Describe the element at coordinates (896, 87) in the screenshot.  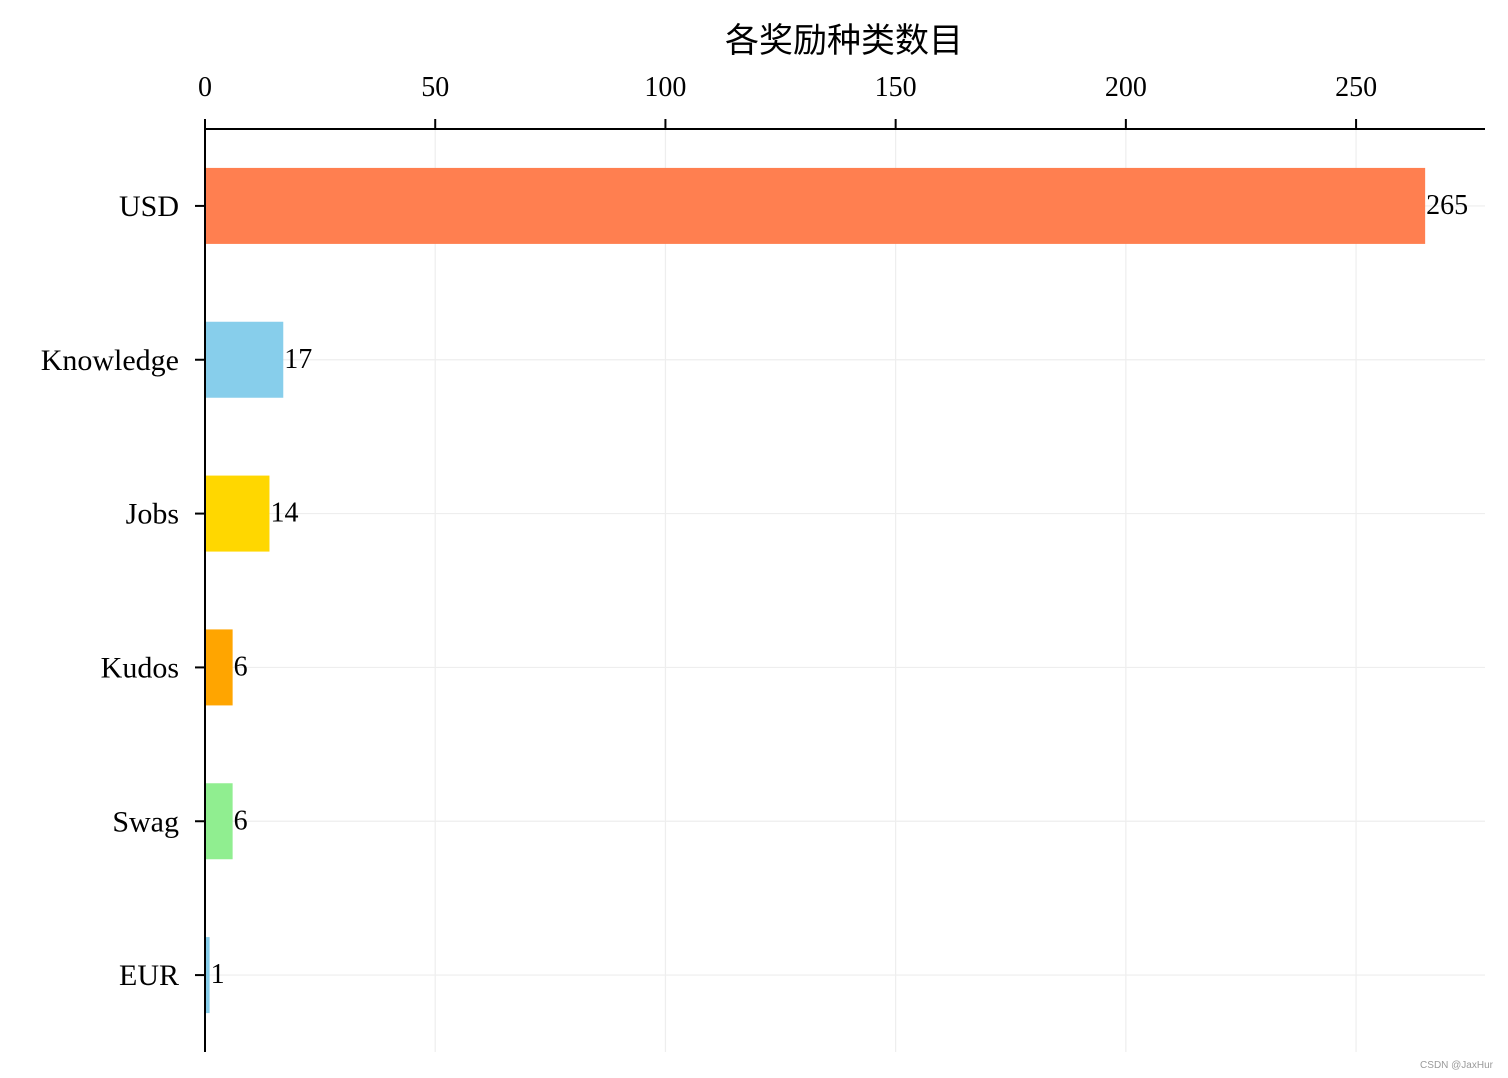
I see `x-tick-label: 150` at that location.